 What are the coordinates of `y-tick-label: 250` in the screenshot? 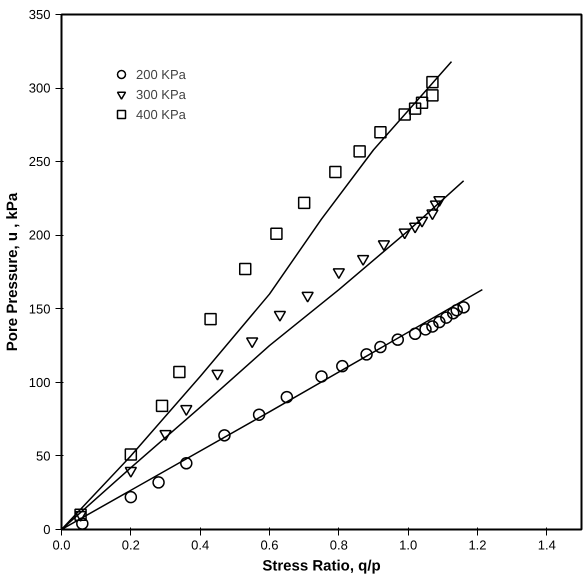 It's located at (39, 162).